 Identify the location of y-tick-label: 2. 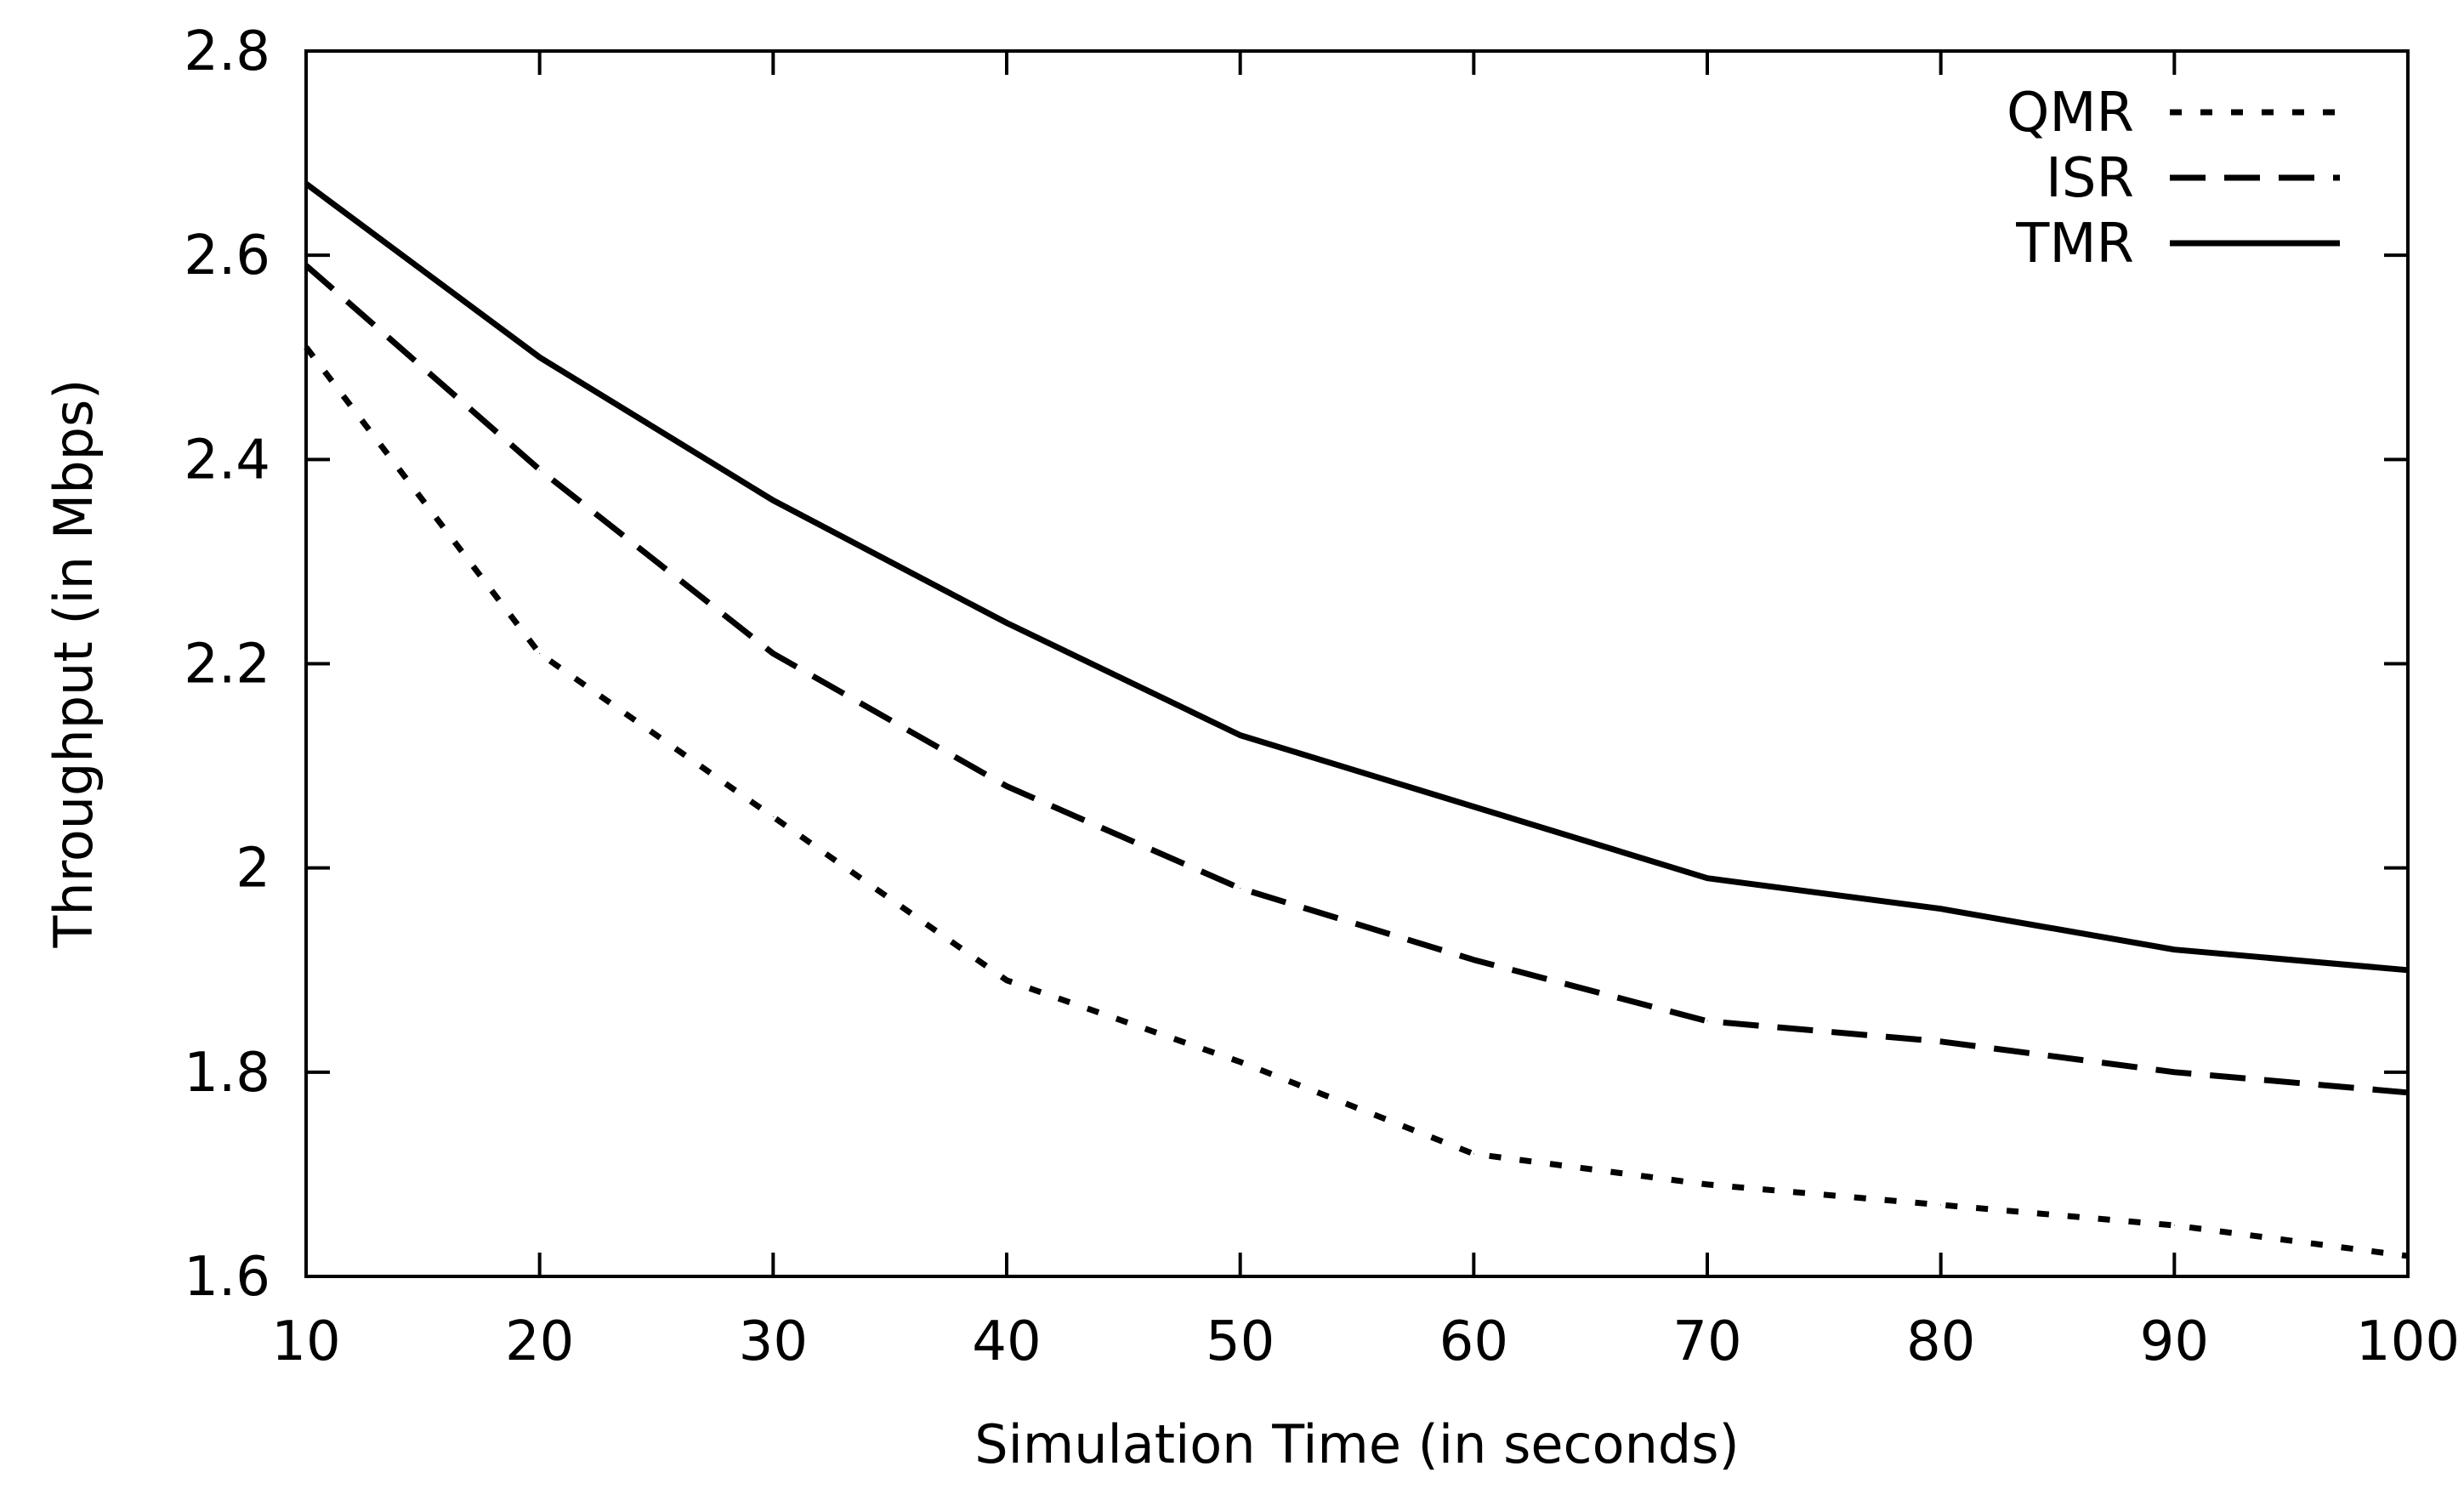
(253, 869).